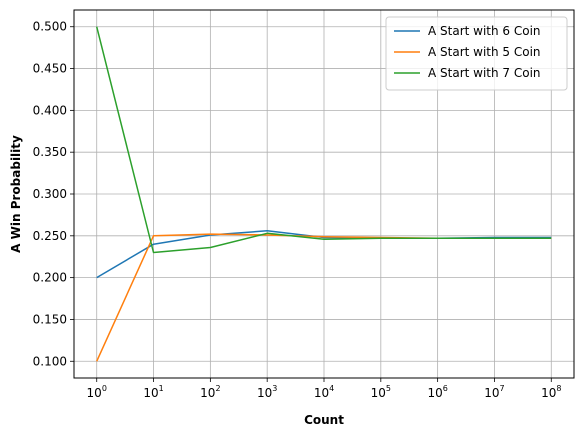 The image size is (584, 437). Describe the element at coordinates (324, 420) in the screenshot. I see `x-axis-label: Count` at that location.